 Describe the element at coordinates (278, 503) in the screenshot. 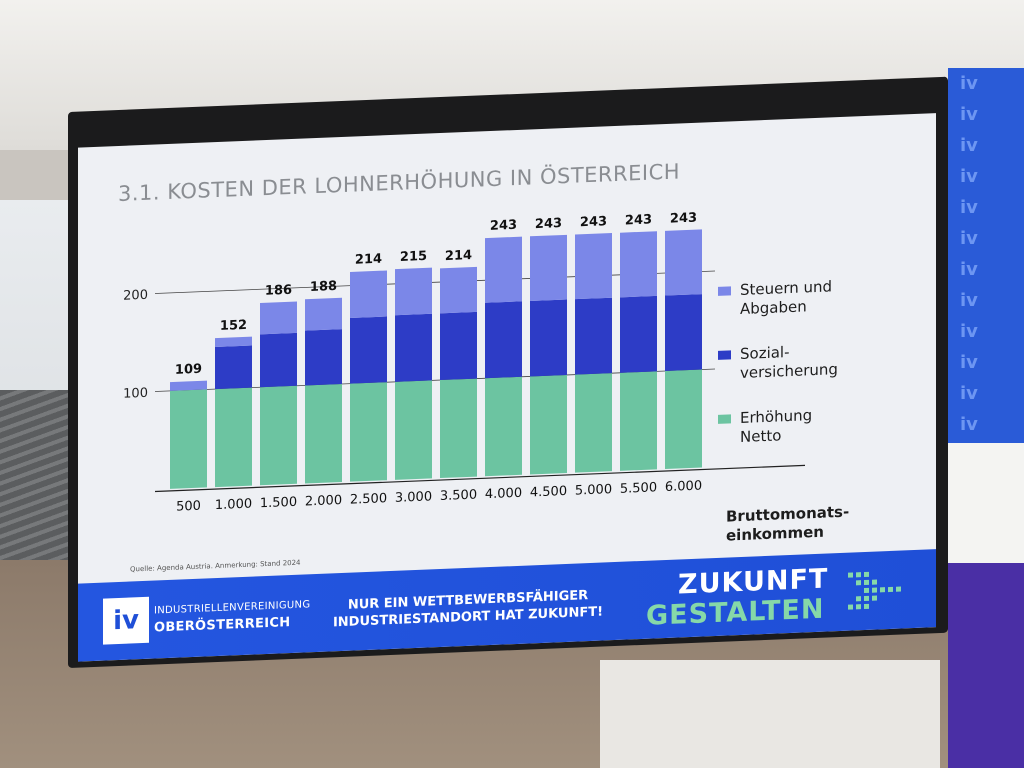

I see `x-tick-label: 1.500` at that location.